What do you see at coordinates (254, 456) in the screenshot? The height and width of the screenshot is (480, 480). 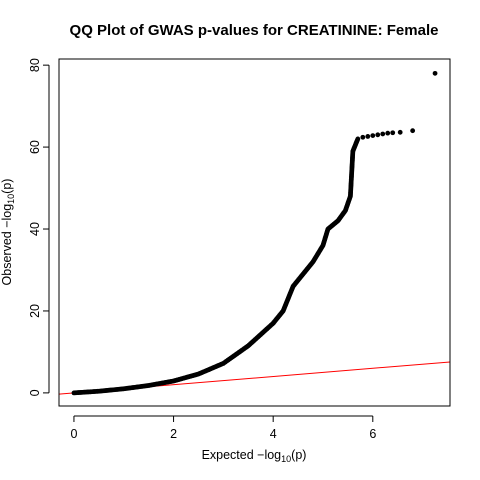 I see `x-axis-label: Expected −log10(p)` at bounding box center [254, 456].